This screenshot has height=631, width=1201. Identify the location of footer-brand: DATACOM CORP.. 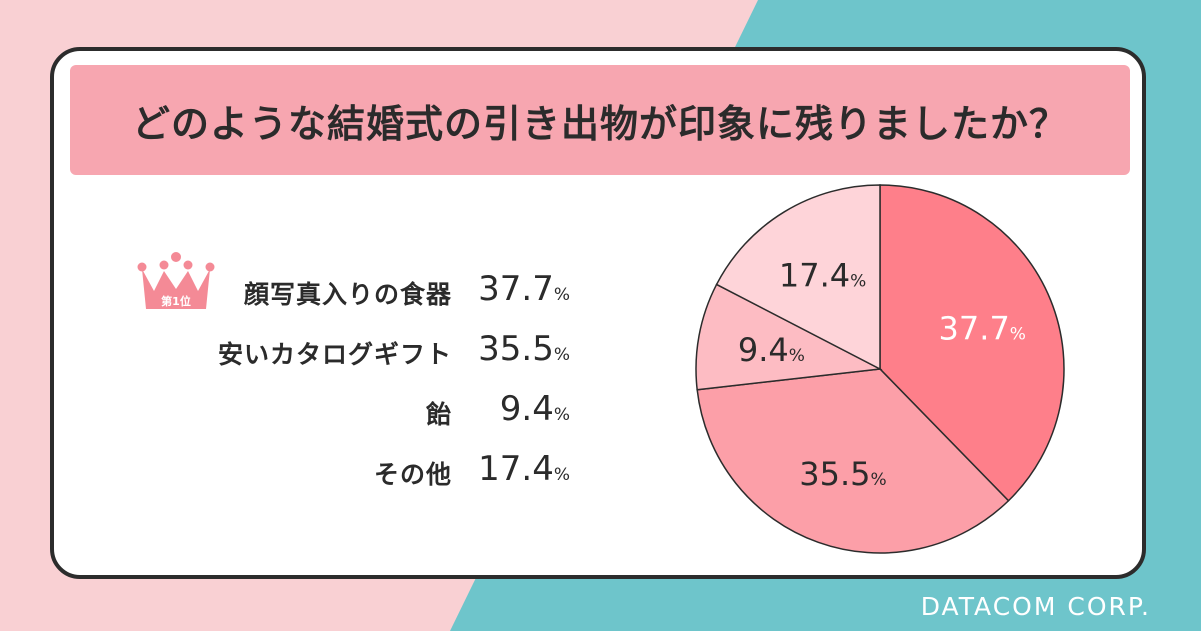
(1035, 606).